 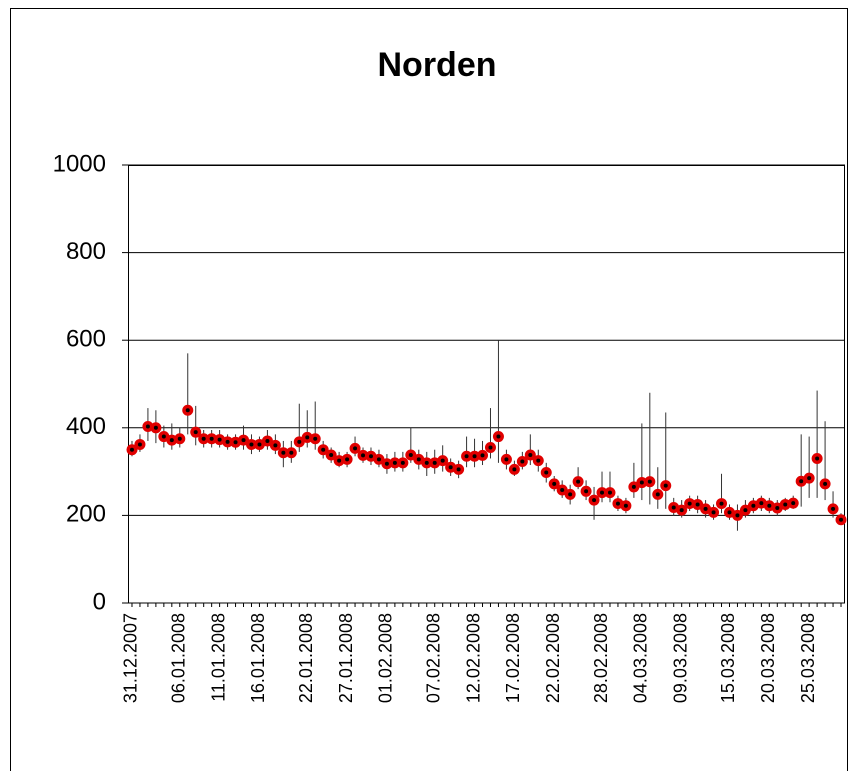 What do you see at coordinates (131, 658) in the screenshot?
I see `x-tick-label: 31.12.2007` at bounding box center [131, 658].